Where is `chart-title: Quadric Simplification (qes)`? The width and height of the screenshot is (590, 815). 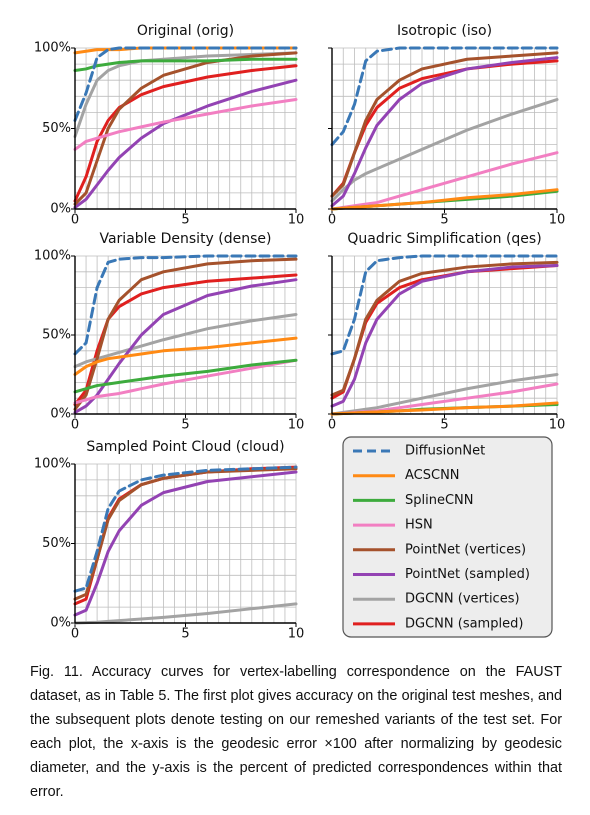
chart-title: Quadric Simplification (qes) is located at coordinates (444, 239).